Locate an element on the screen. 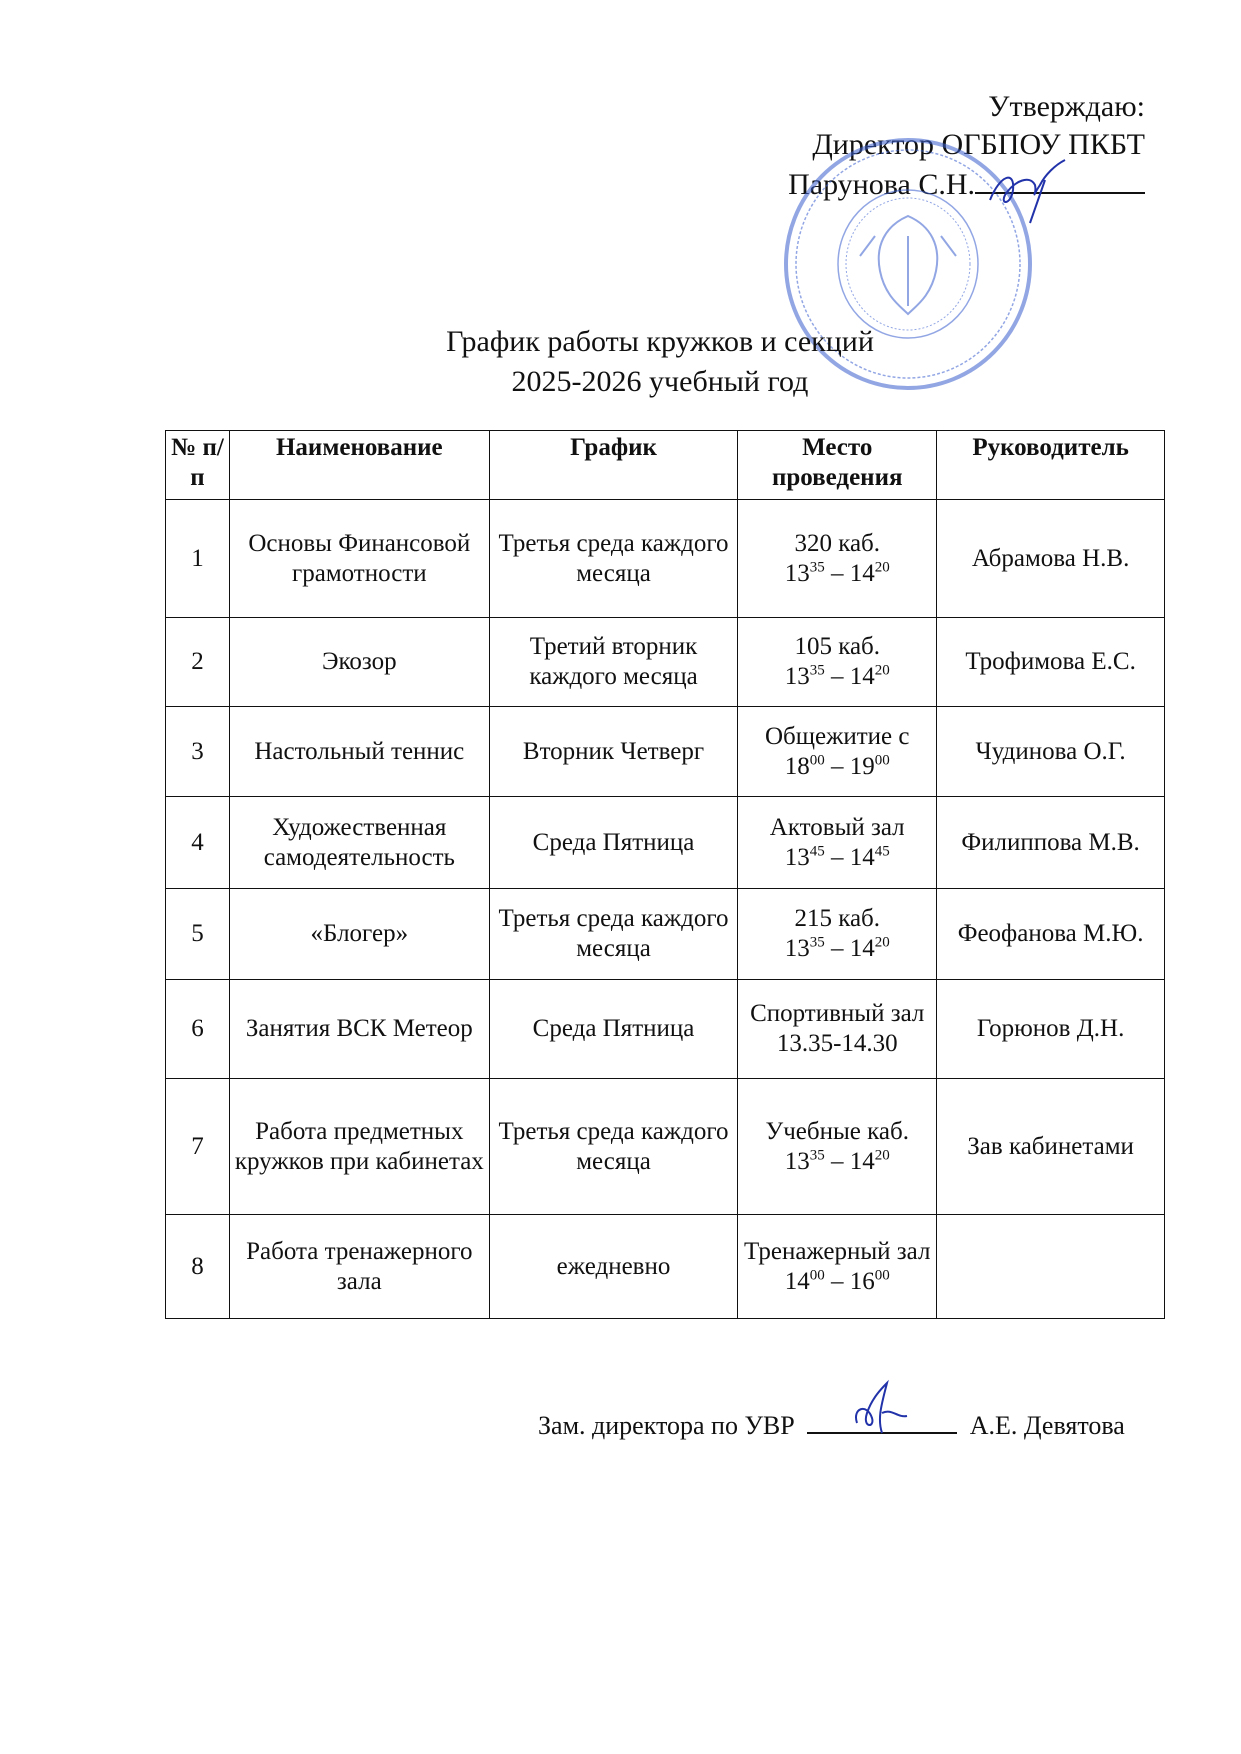 This screenshot has width=1241, height=1754. time-end: 1900 is located at coordinates (869, 766).